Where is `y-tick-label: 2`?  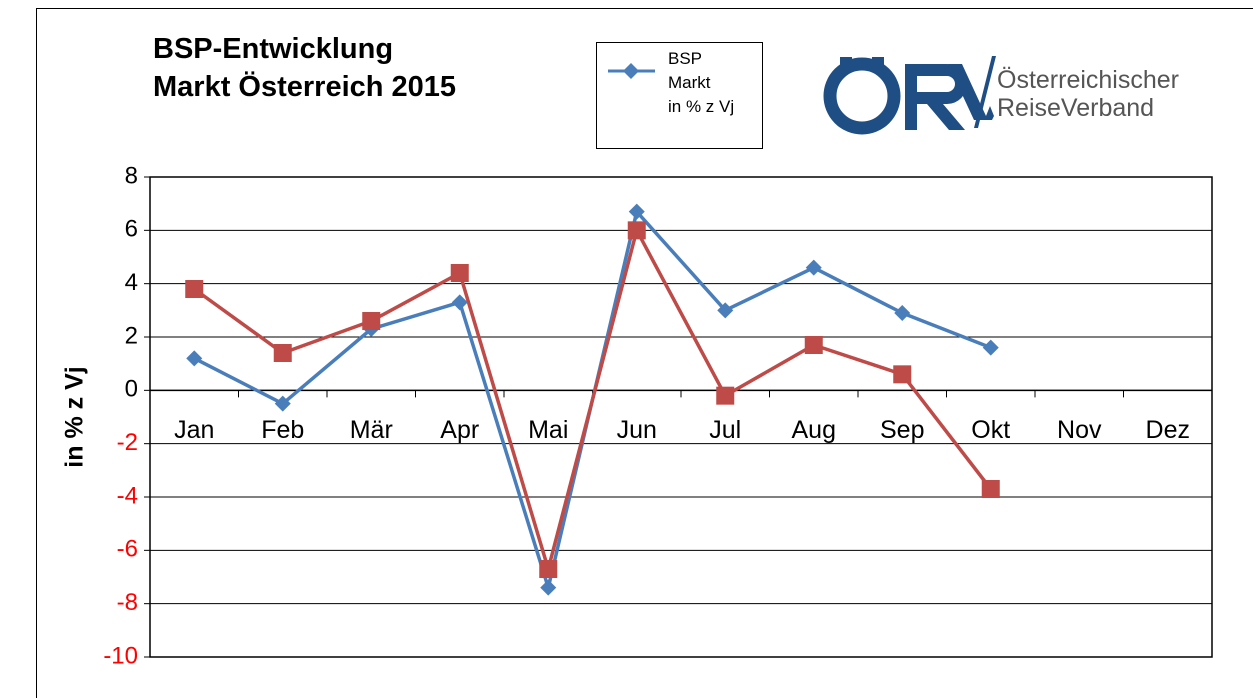
y-tick-label: 2 is located at coordinates (131, 335).